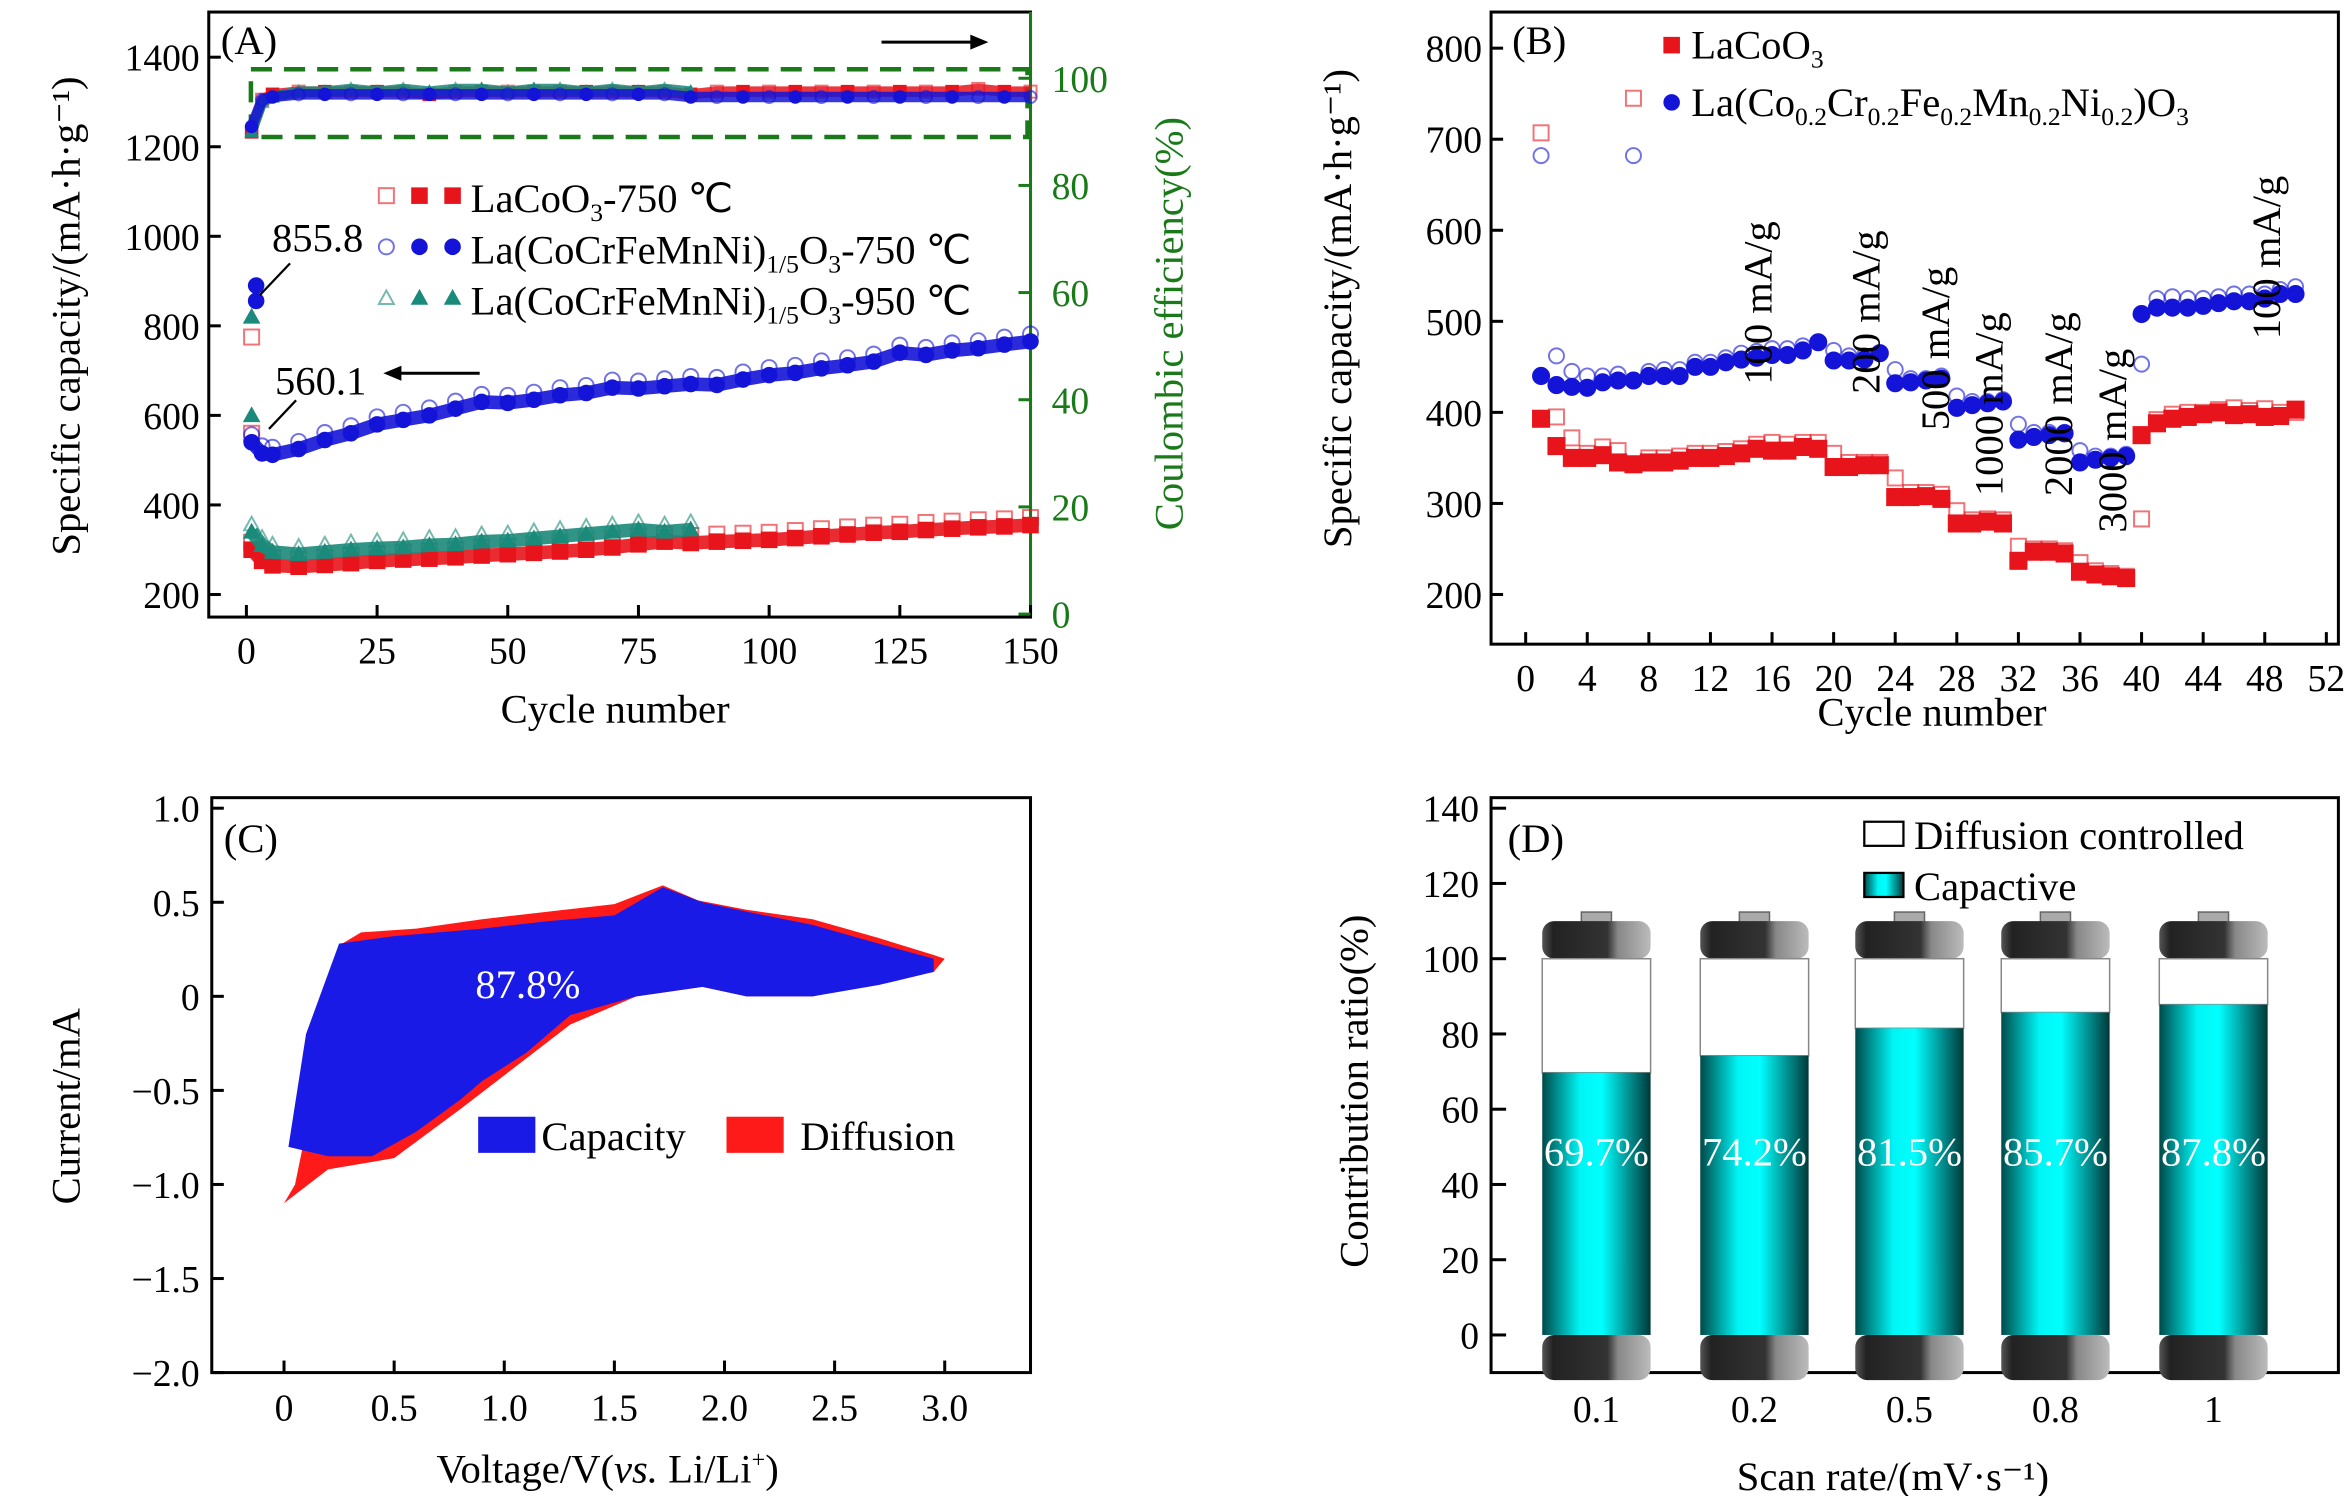 This screenshot has width=2350, height=1496. Describe the element at coordinates (602, 201) in the screenshot. I see `legend-label-0: LaCoO3-750 ℃` at that location.